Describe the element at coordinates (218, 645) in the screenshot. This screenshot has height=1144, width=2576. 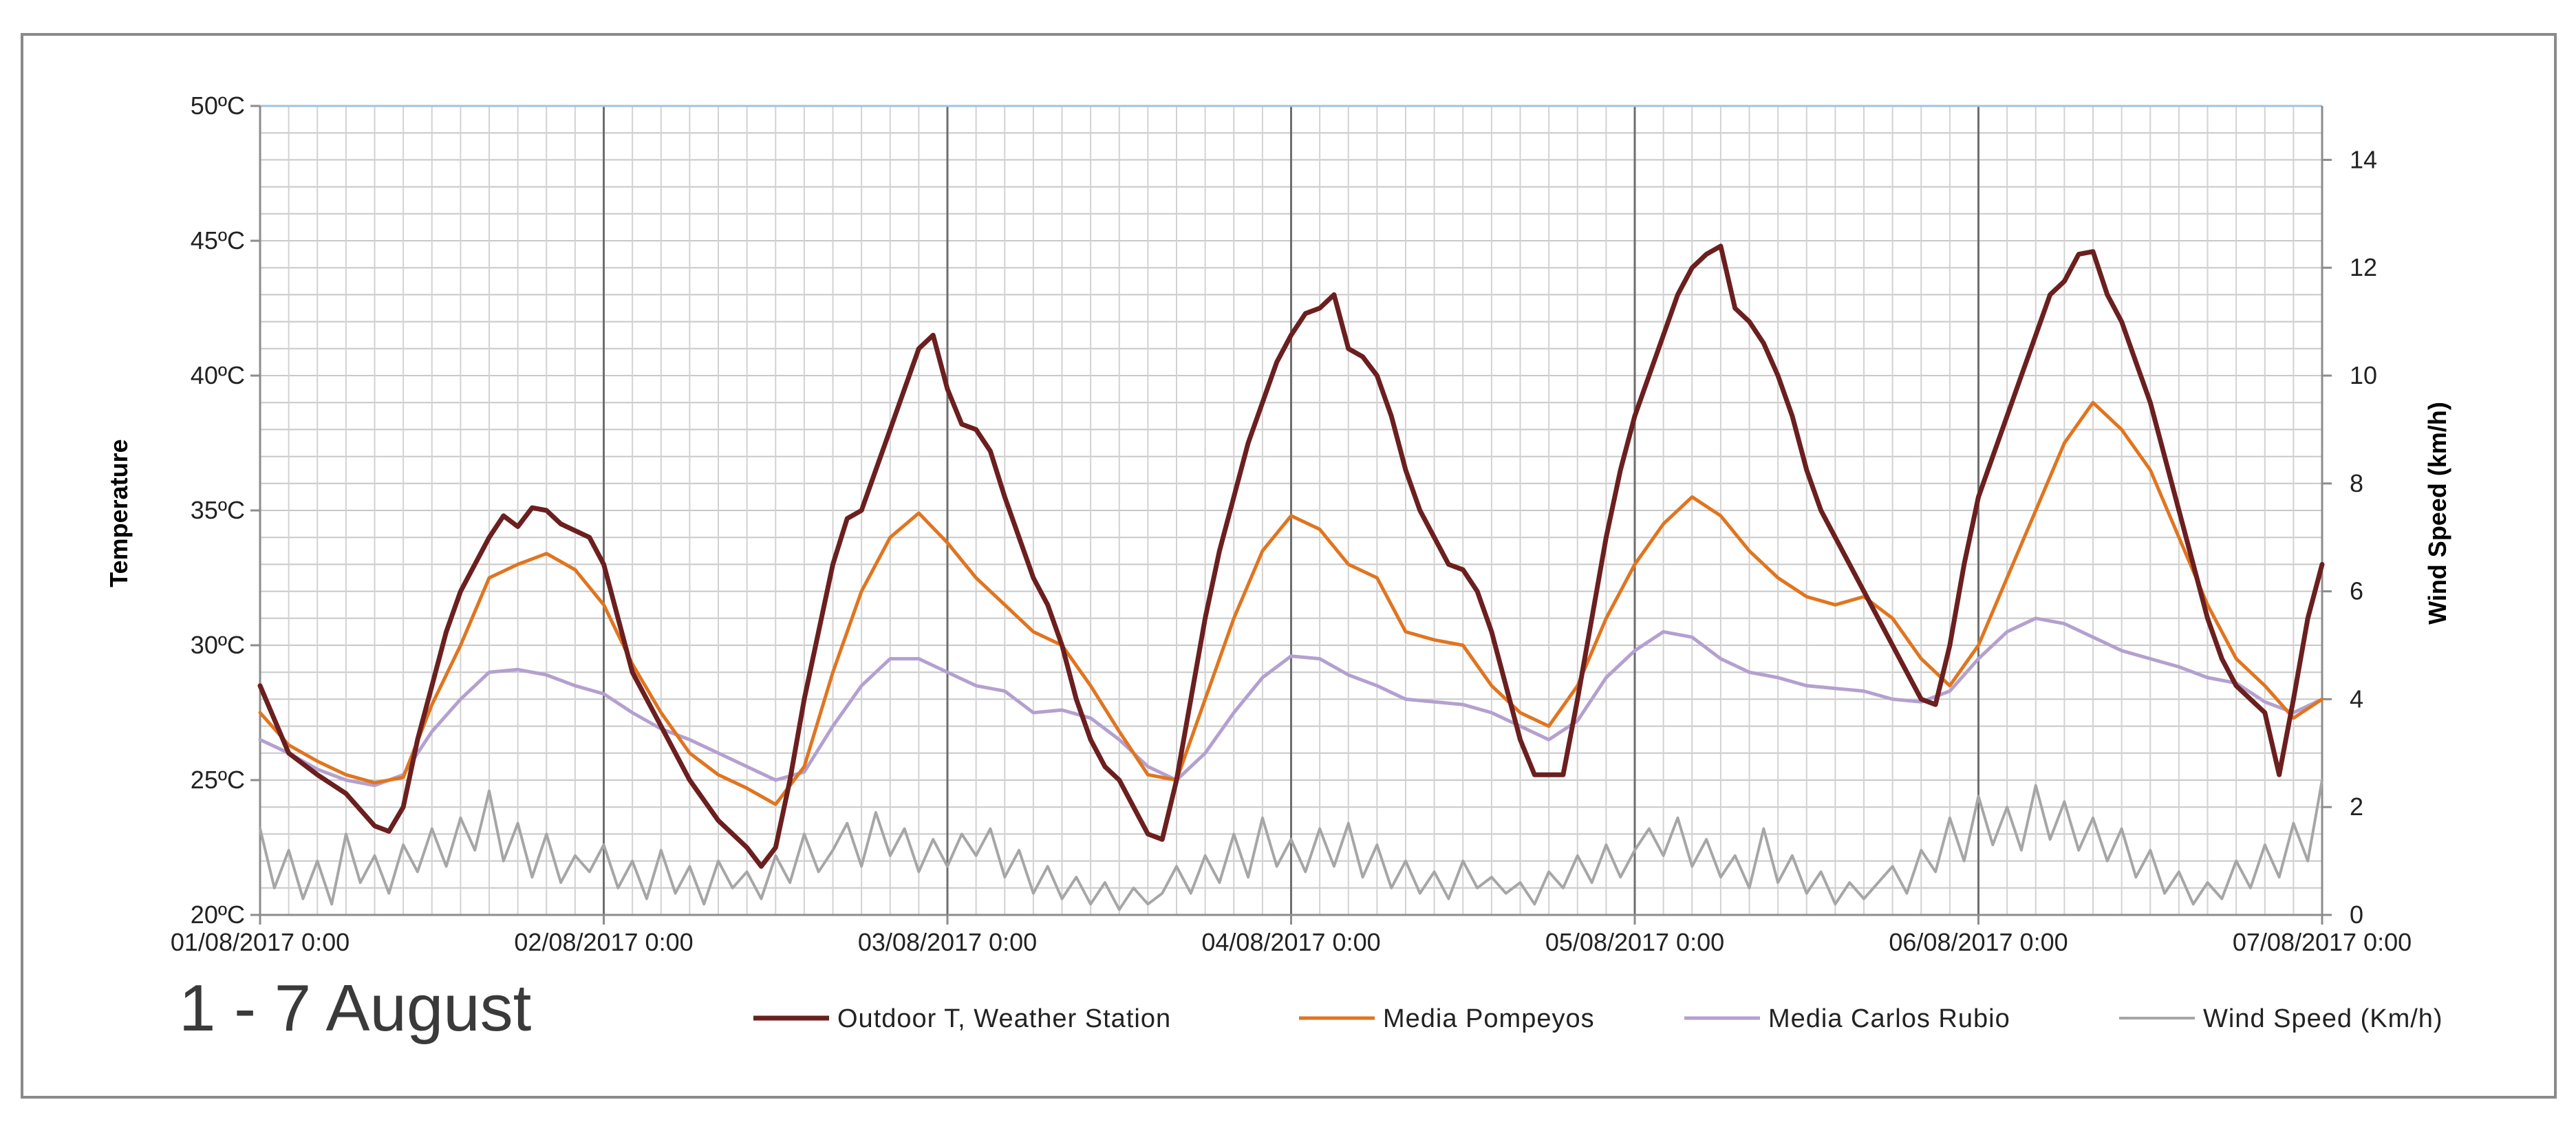
I see `y-tick-label: 30ºC` at that location.